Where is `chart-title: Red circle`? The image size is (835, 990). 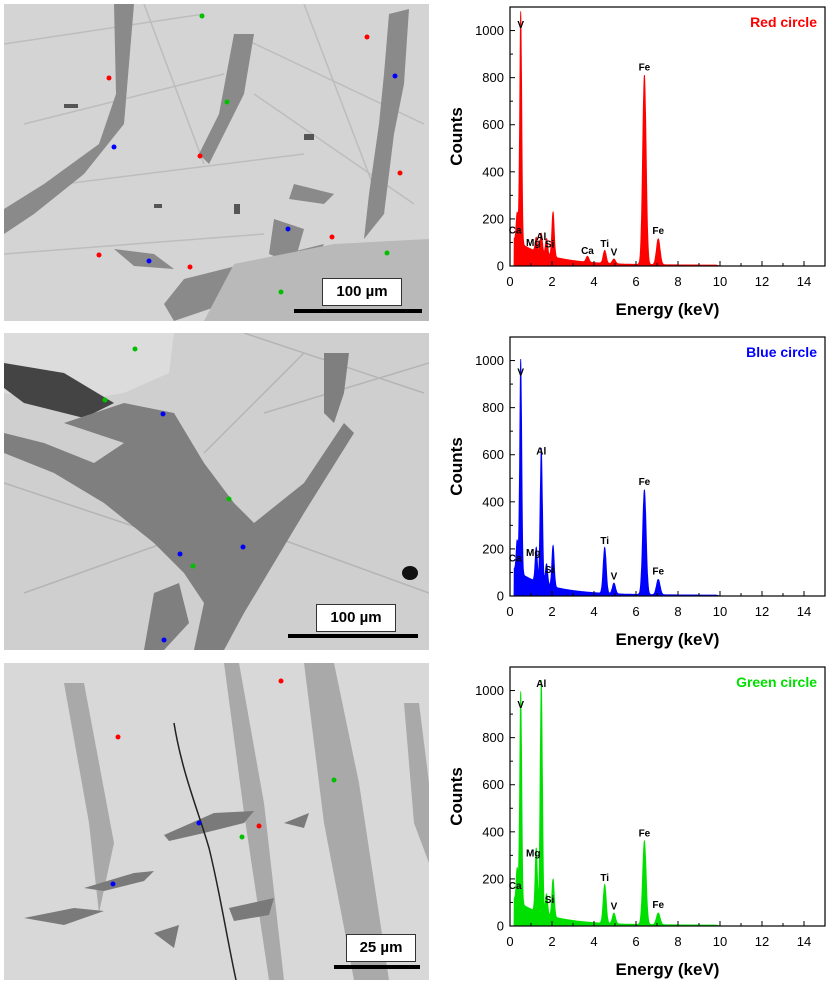 chart-title: Red circle is located at coordinates (783, 22).